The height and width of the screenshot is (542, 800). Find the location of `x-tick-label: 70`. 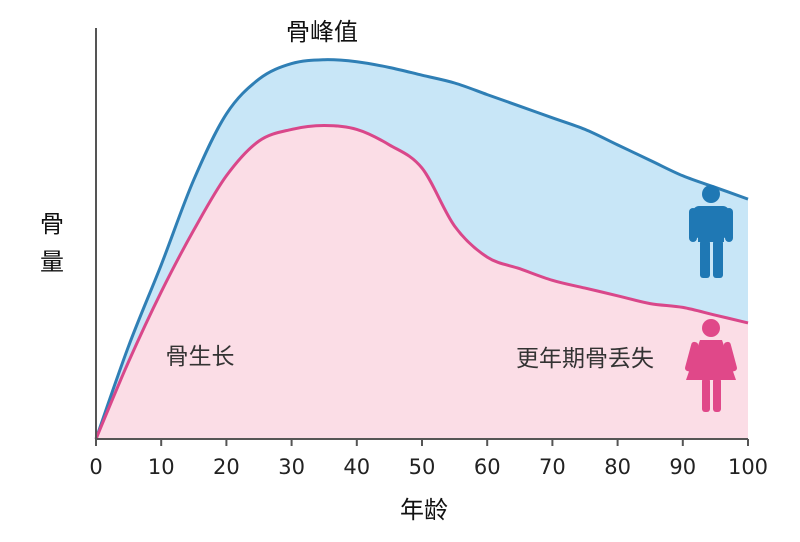

x-tick-label: 70 is located at coordinates (552, 467).